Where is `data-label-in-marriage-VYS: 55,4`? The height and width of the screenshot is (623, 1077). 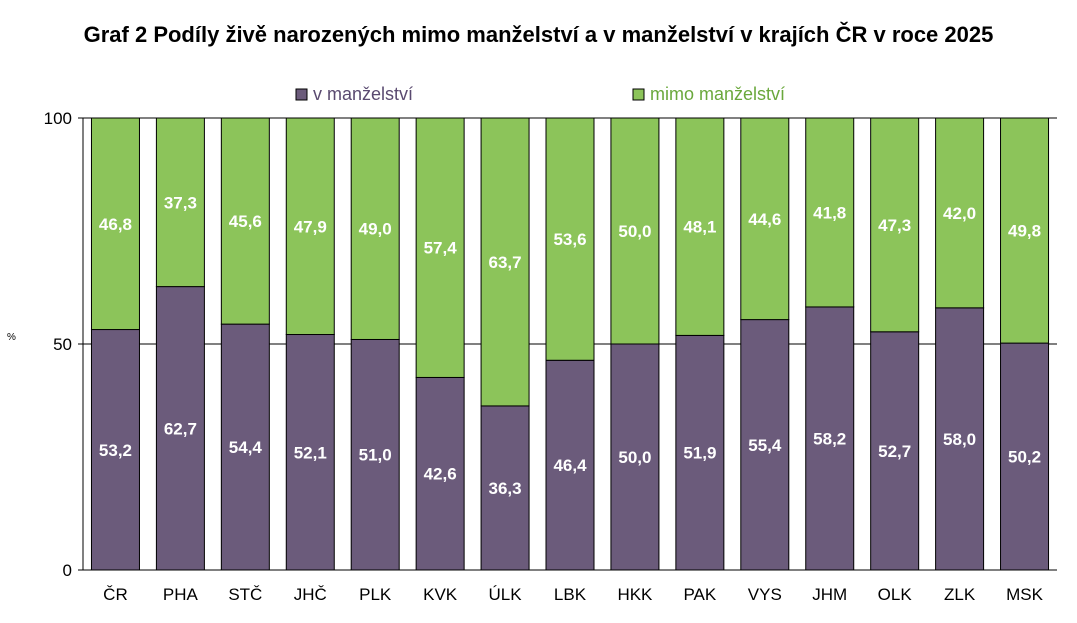 data-label-in-marriage-VYS: 55,4 is located at coordinates (765, 445).